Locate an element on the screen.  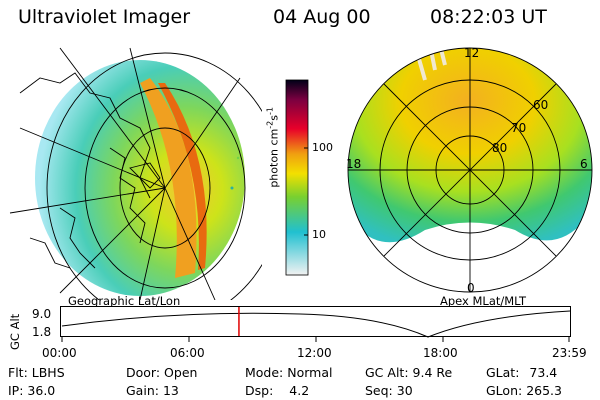
altitude-timeline-plot is located at coordinates (315, 324).